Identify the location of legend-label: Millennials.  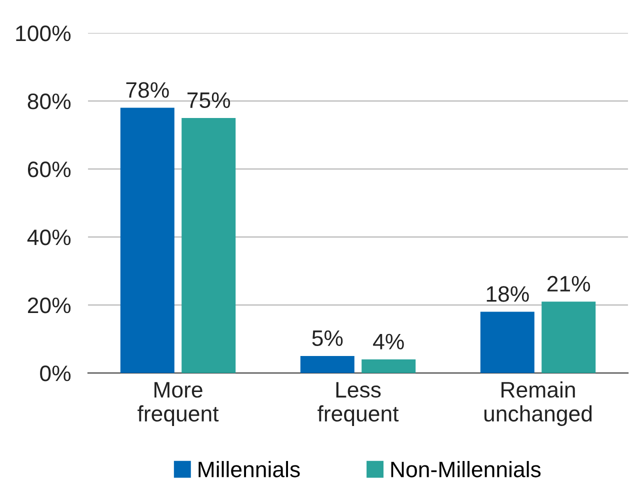
(249, 469).